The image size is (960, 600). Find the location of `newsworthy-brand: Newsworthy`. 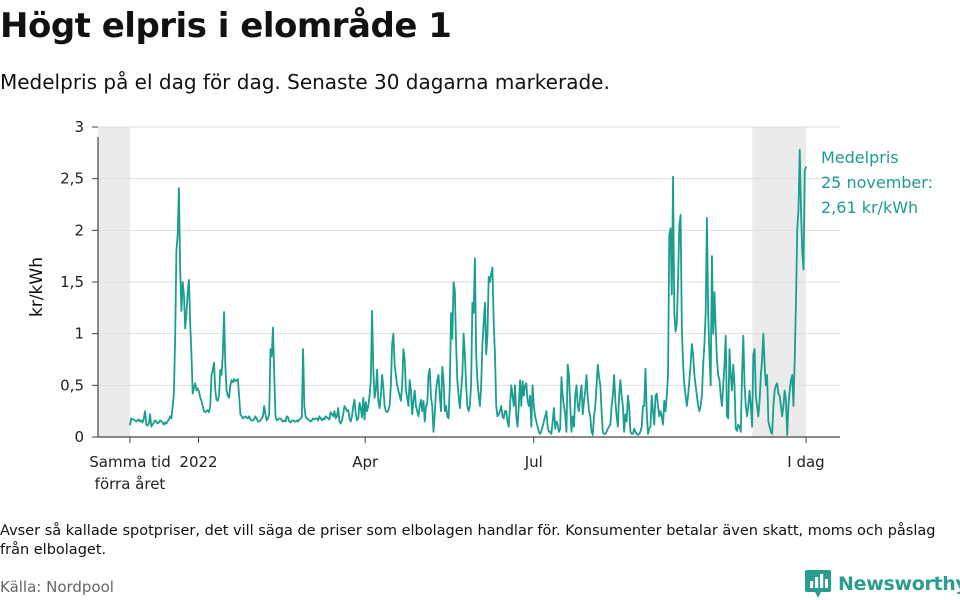

newsworthy-brand: Newsworthy is located at coordinates (882, 584).